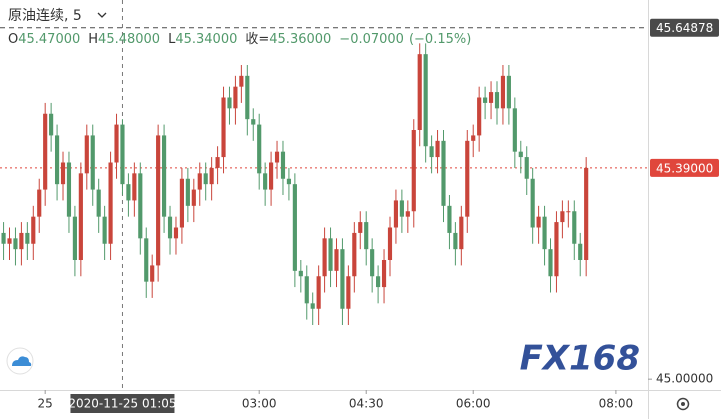  Describe the element at coordinates (440, 39) in the screenshot. I see `change-percent: (−0.15%)` at that location.